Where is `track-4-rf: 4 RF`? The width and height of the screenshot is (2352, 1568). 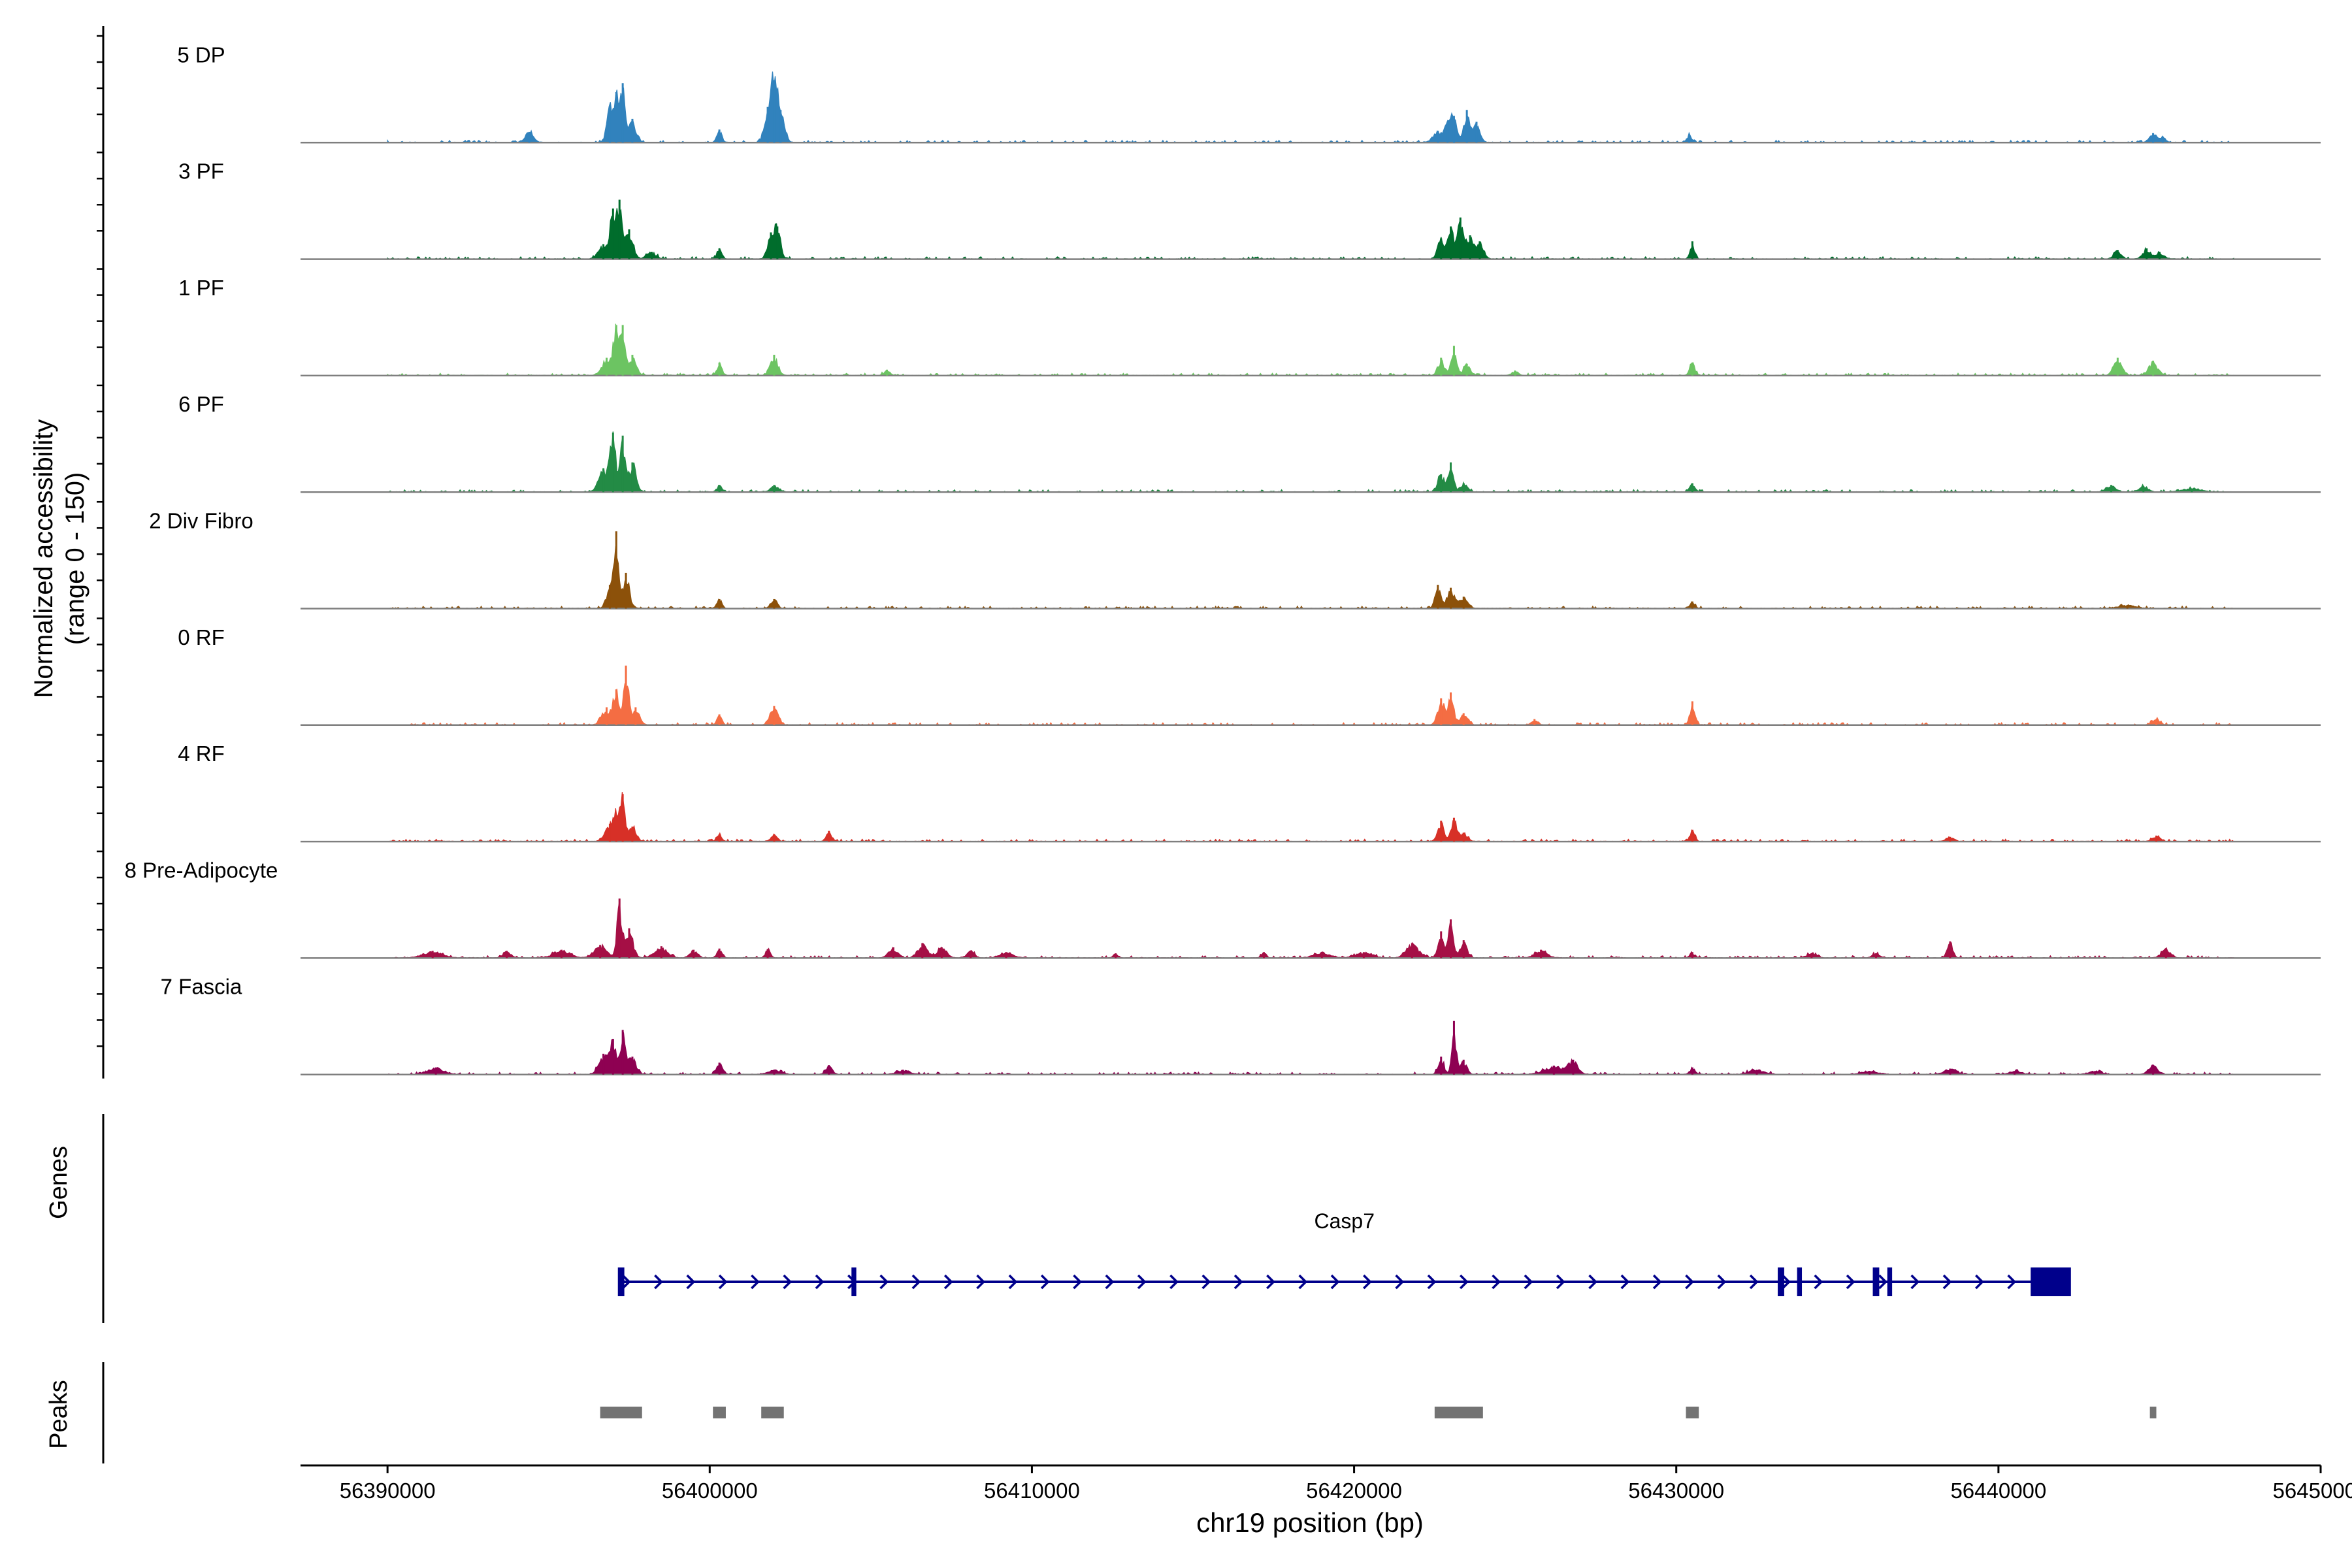 track-4-rf: 4 RF is located at coordinates (1249, 792).